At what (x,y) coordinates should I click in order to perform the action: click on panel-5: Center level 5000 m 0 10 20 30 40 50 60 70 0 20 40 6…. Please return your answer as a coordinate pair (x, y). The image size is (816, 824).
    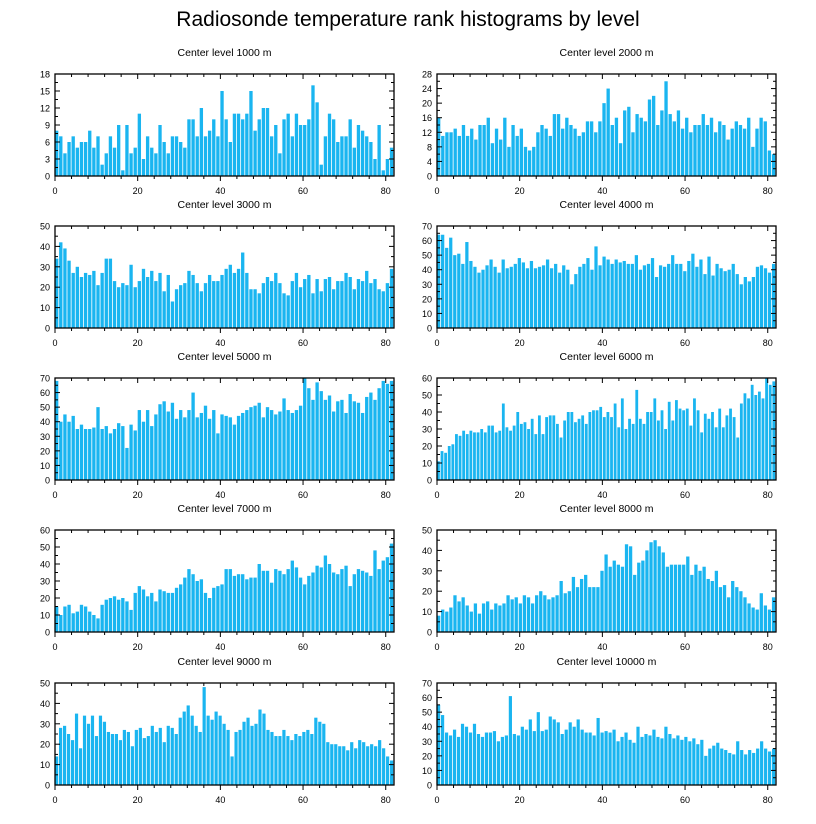
    Looking at the image, I should click on (217, 425).